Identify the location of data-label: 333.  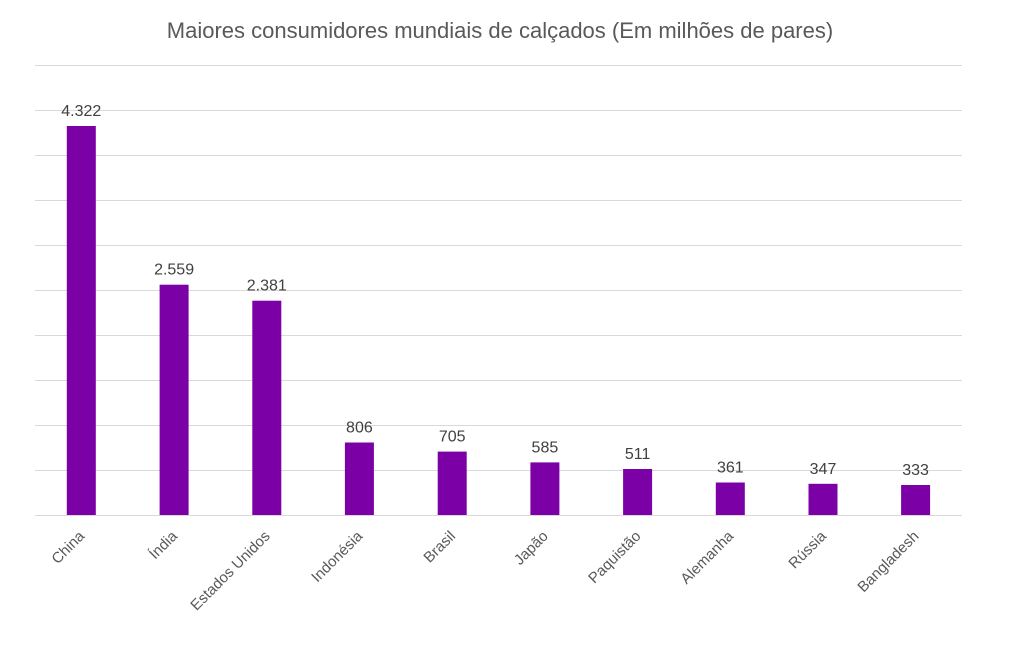
(915, 470).